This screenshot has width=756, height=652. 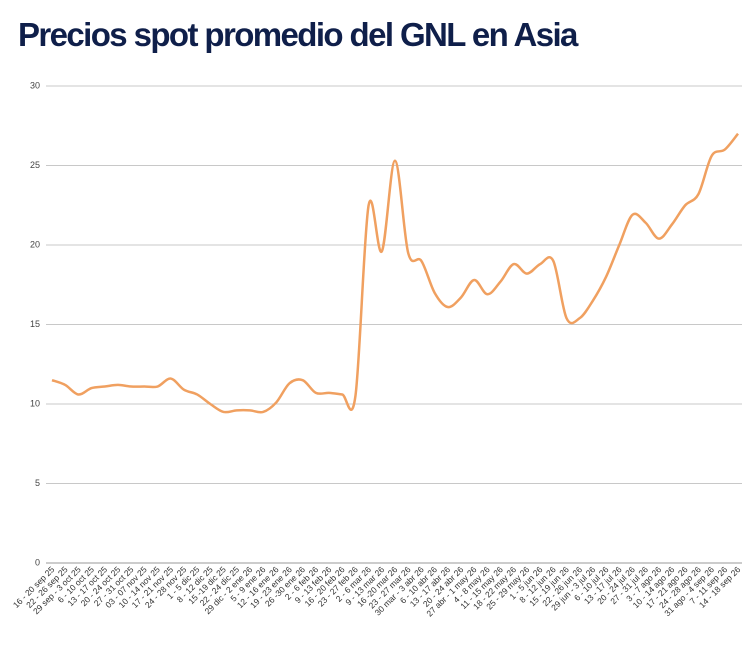 I want to click on y-tick-label: 15, so click(x=35, y=324).